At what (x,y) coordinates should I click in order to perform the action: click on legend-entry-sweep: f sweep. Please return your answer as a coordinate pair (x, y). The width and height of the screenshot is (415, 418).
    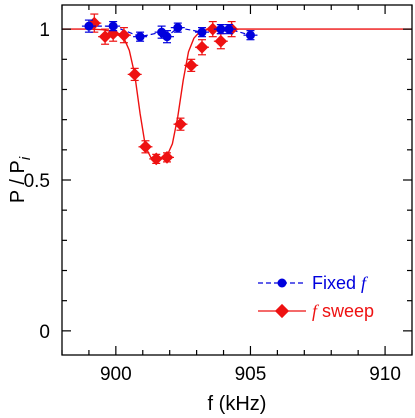
    Looking at the image, I should click on (316, 311).